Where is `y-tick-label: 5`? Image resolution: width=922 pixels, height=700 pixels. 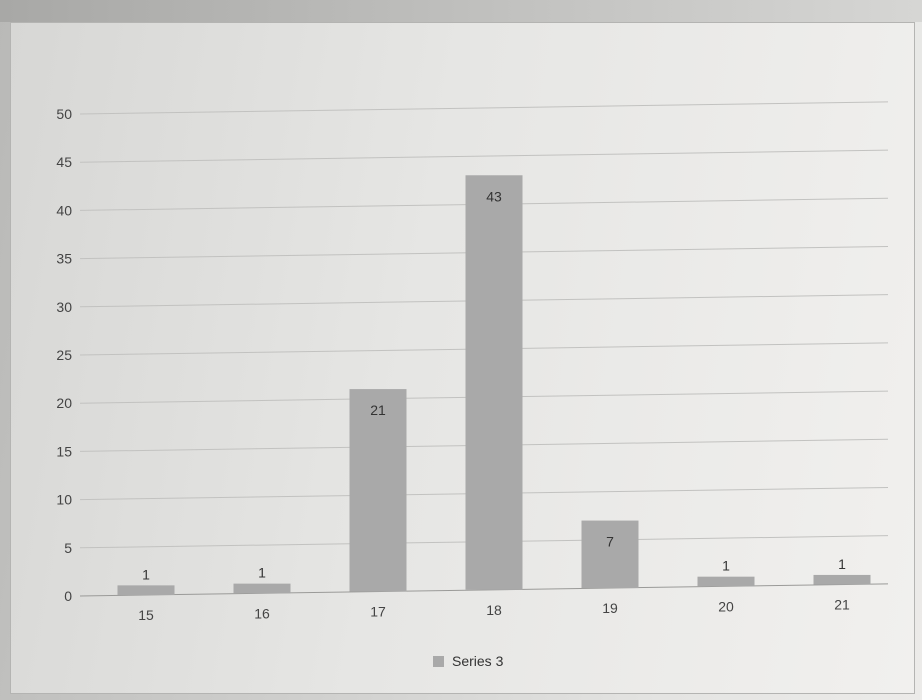
y-tick-label: 5 is located at coordinates (68, 548).